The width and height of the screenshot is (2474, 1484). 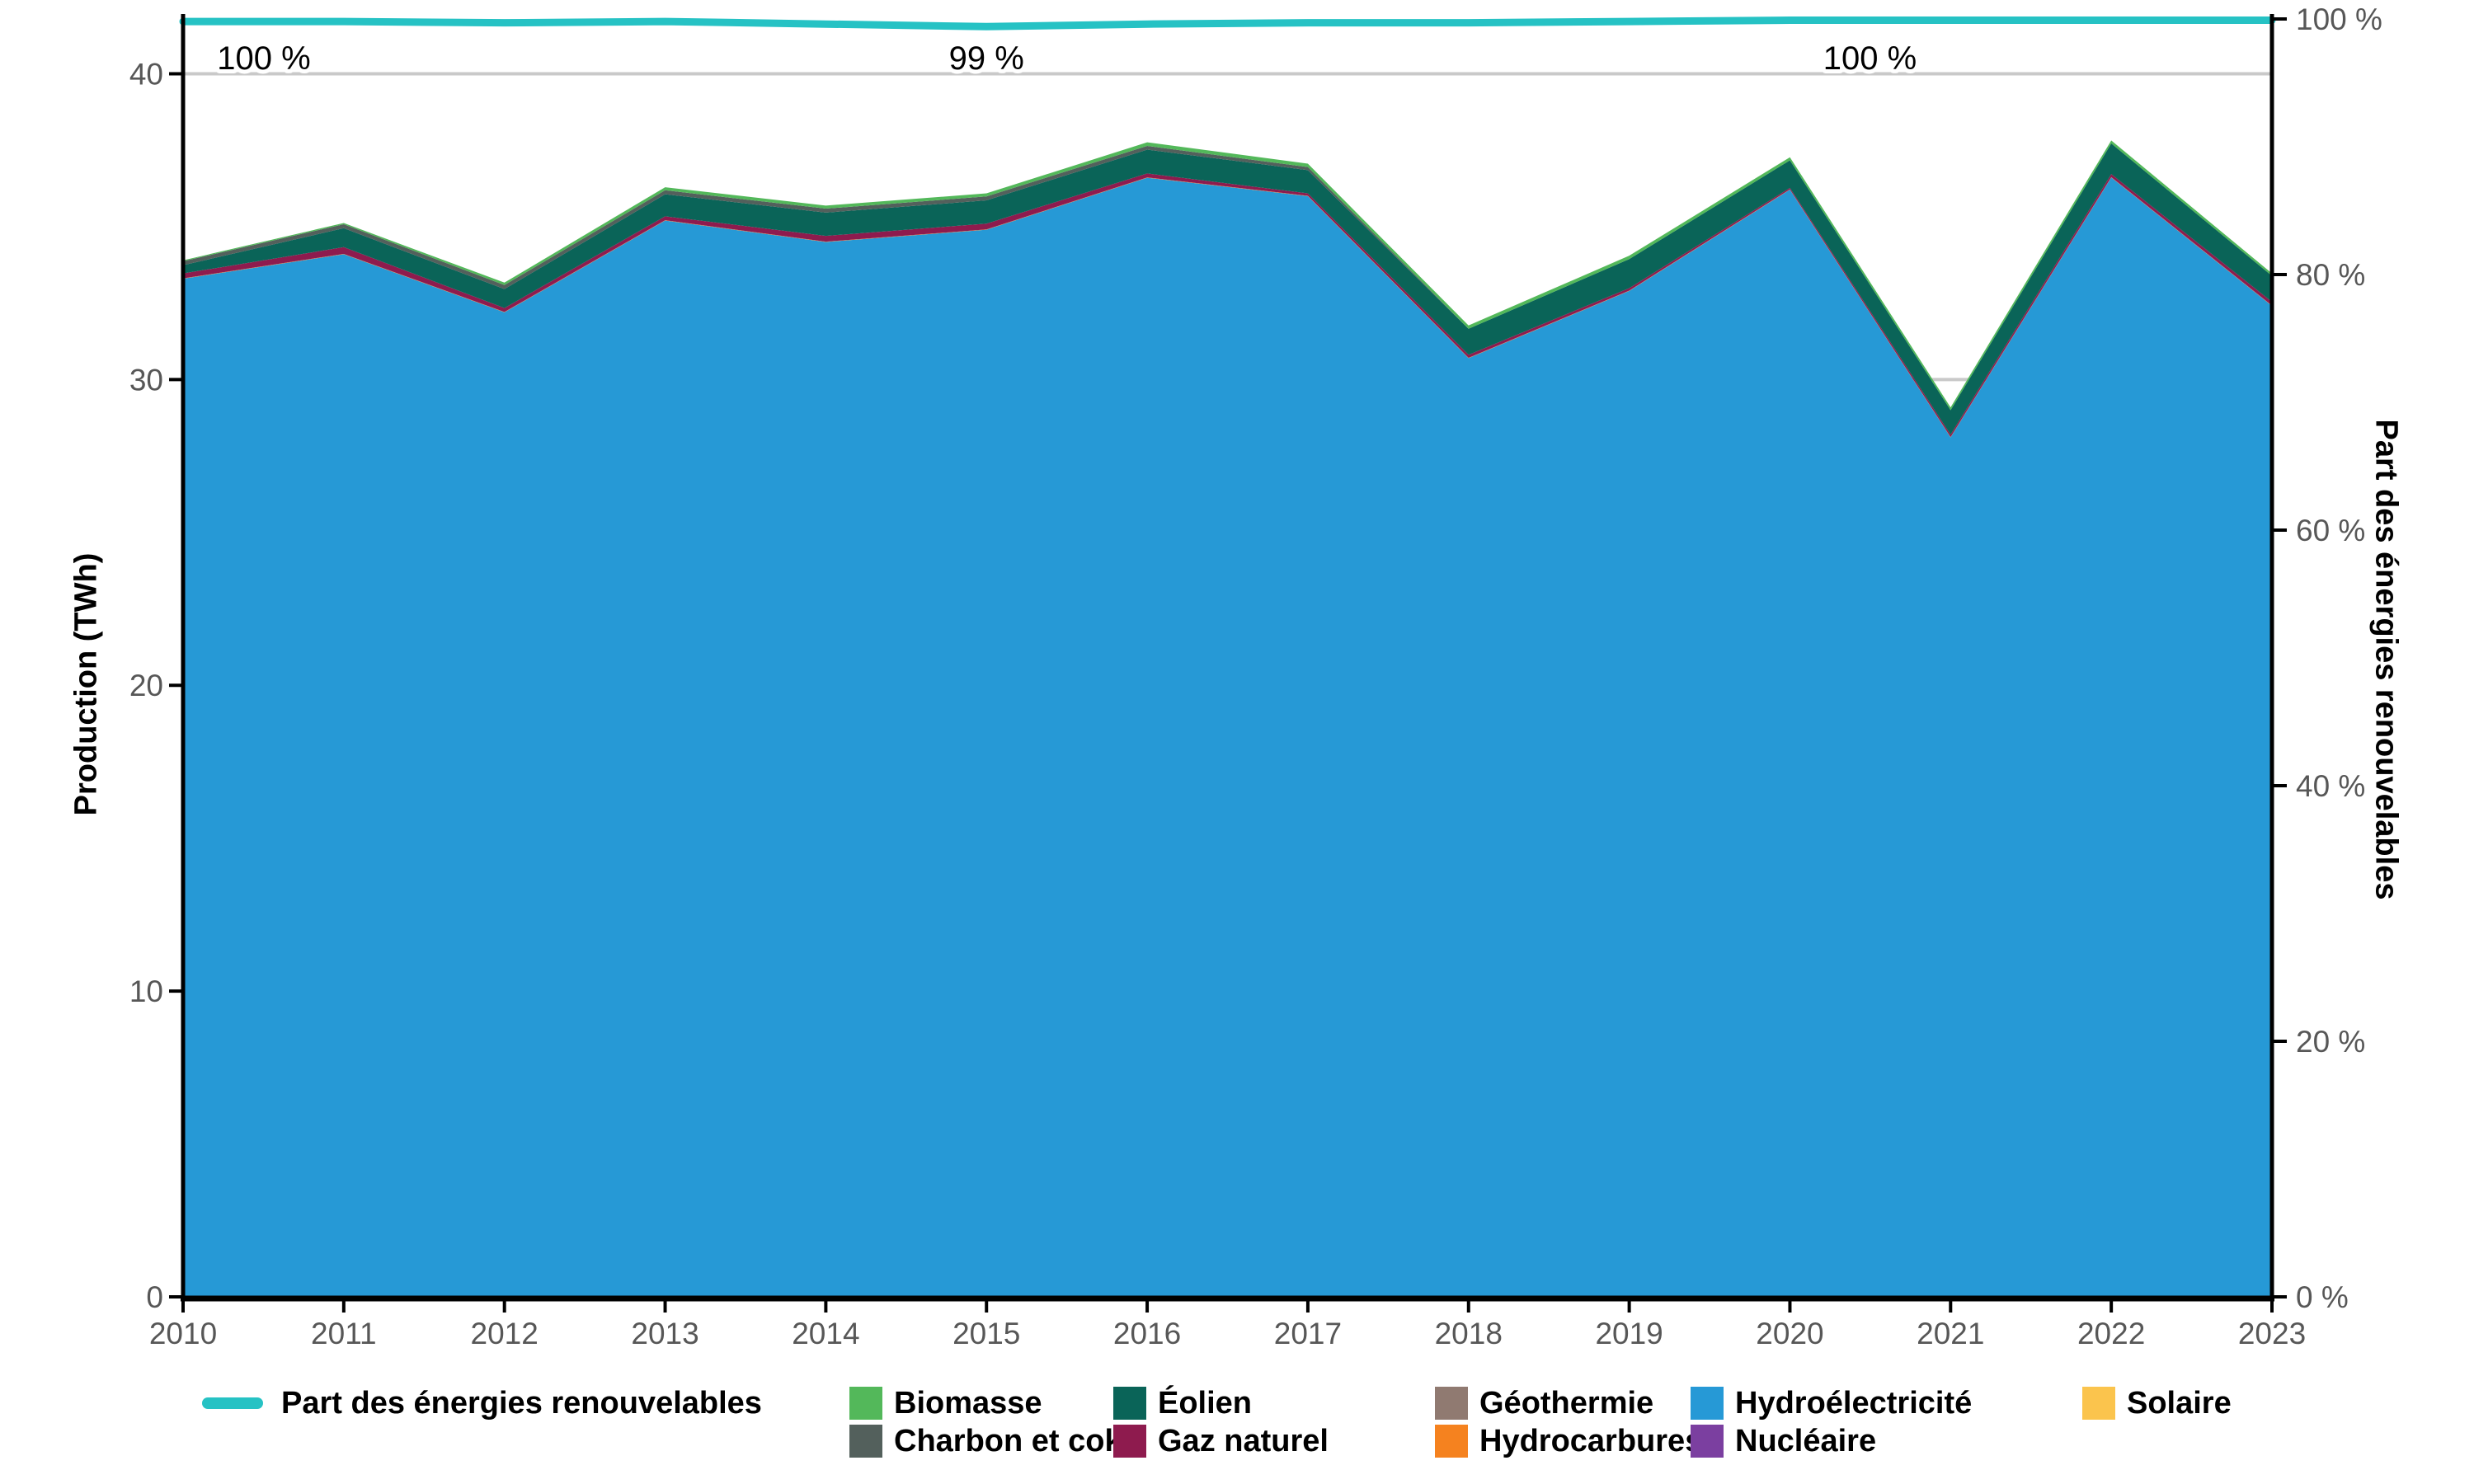 I want to click on left-tick-label-10: 10, so click(x=146, y=991).